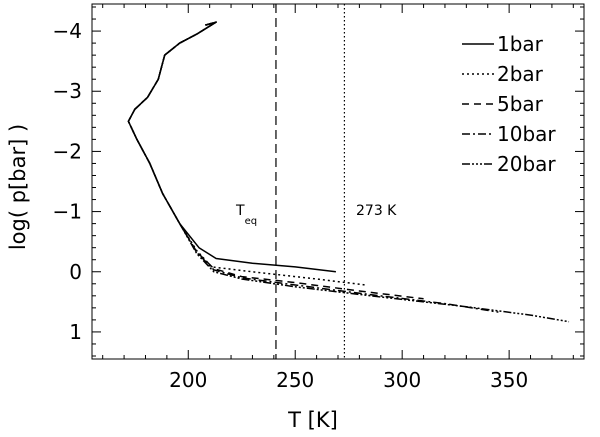 The width and height of the screenshot is (600, 437). Describe the element at coordinates (526, 164) in the screenshot. I see `legend-label: 20bar` at that location.